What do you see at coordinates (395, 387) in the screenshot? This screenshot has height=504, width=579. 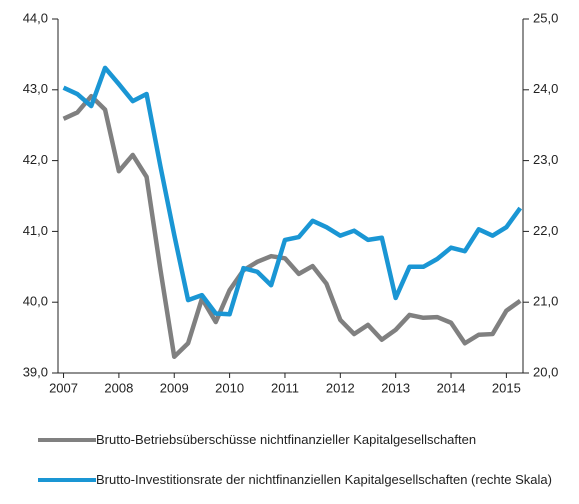 I see `x-tick-label: 2013` at bounding box center [395, 387].